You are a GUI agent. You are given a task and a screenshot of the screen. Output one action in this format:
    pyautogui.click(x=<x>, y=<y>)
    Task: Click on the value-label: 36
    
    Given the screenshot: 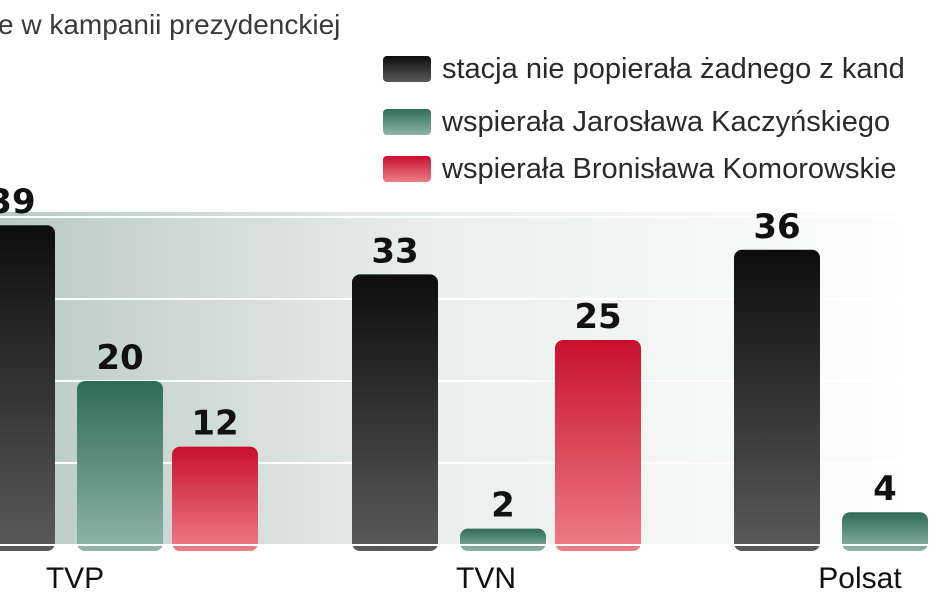 What is the action you would take?
    pyautogui.click(x=776, y=227)
    